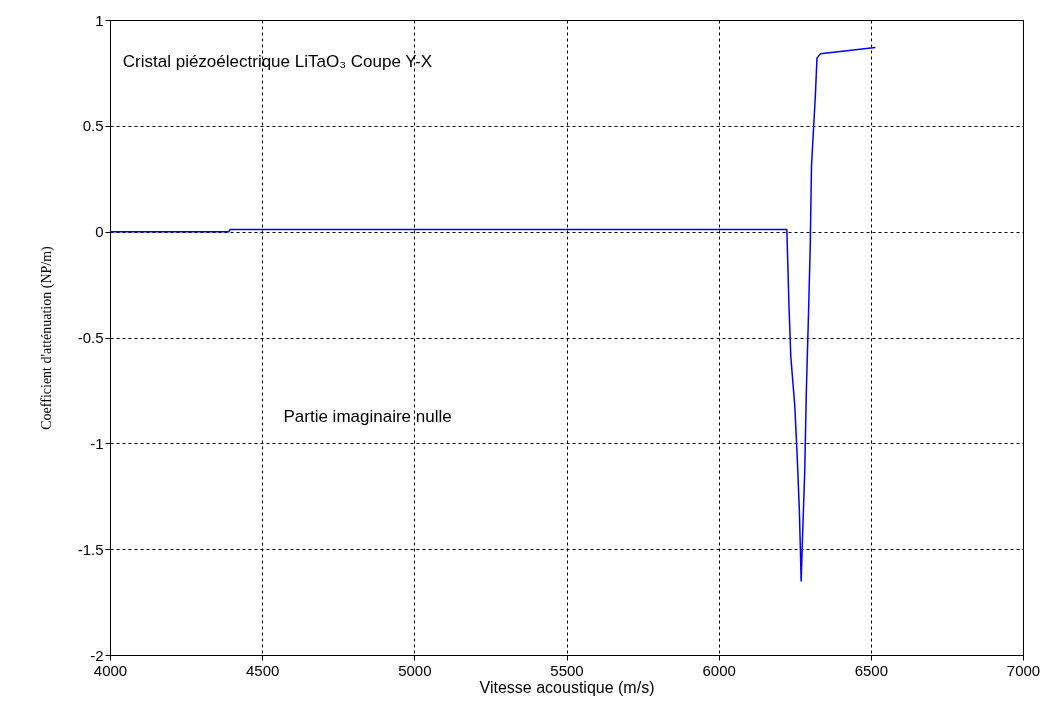 The image size is (1054, 702). What do you see at coordinates (871, 670) in the screenshot?
I see `x-tick-label: 6500` at bounding box center [871, 670].